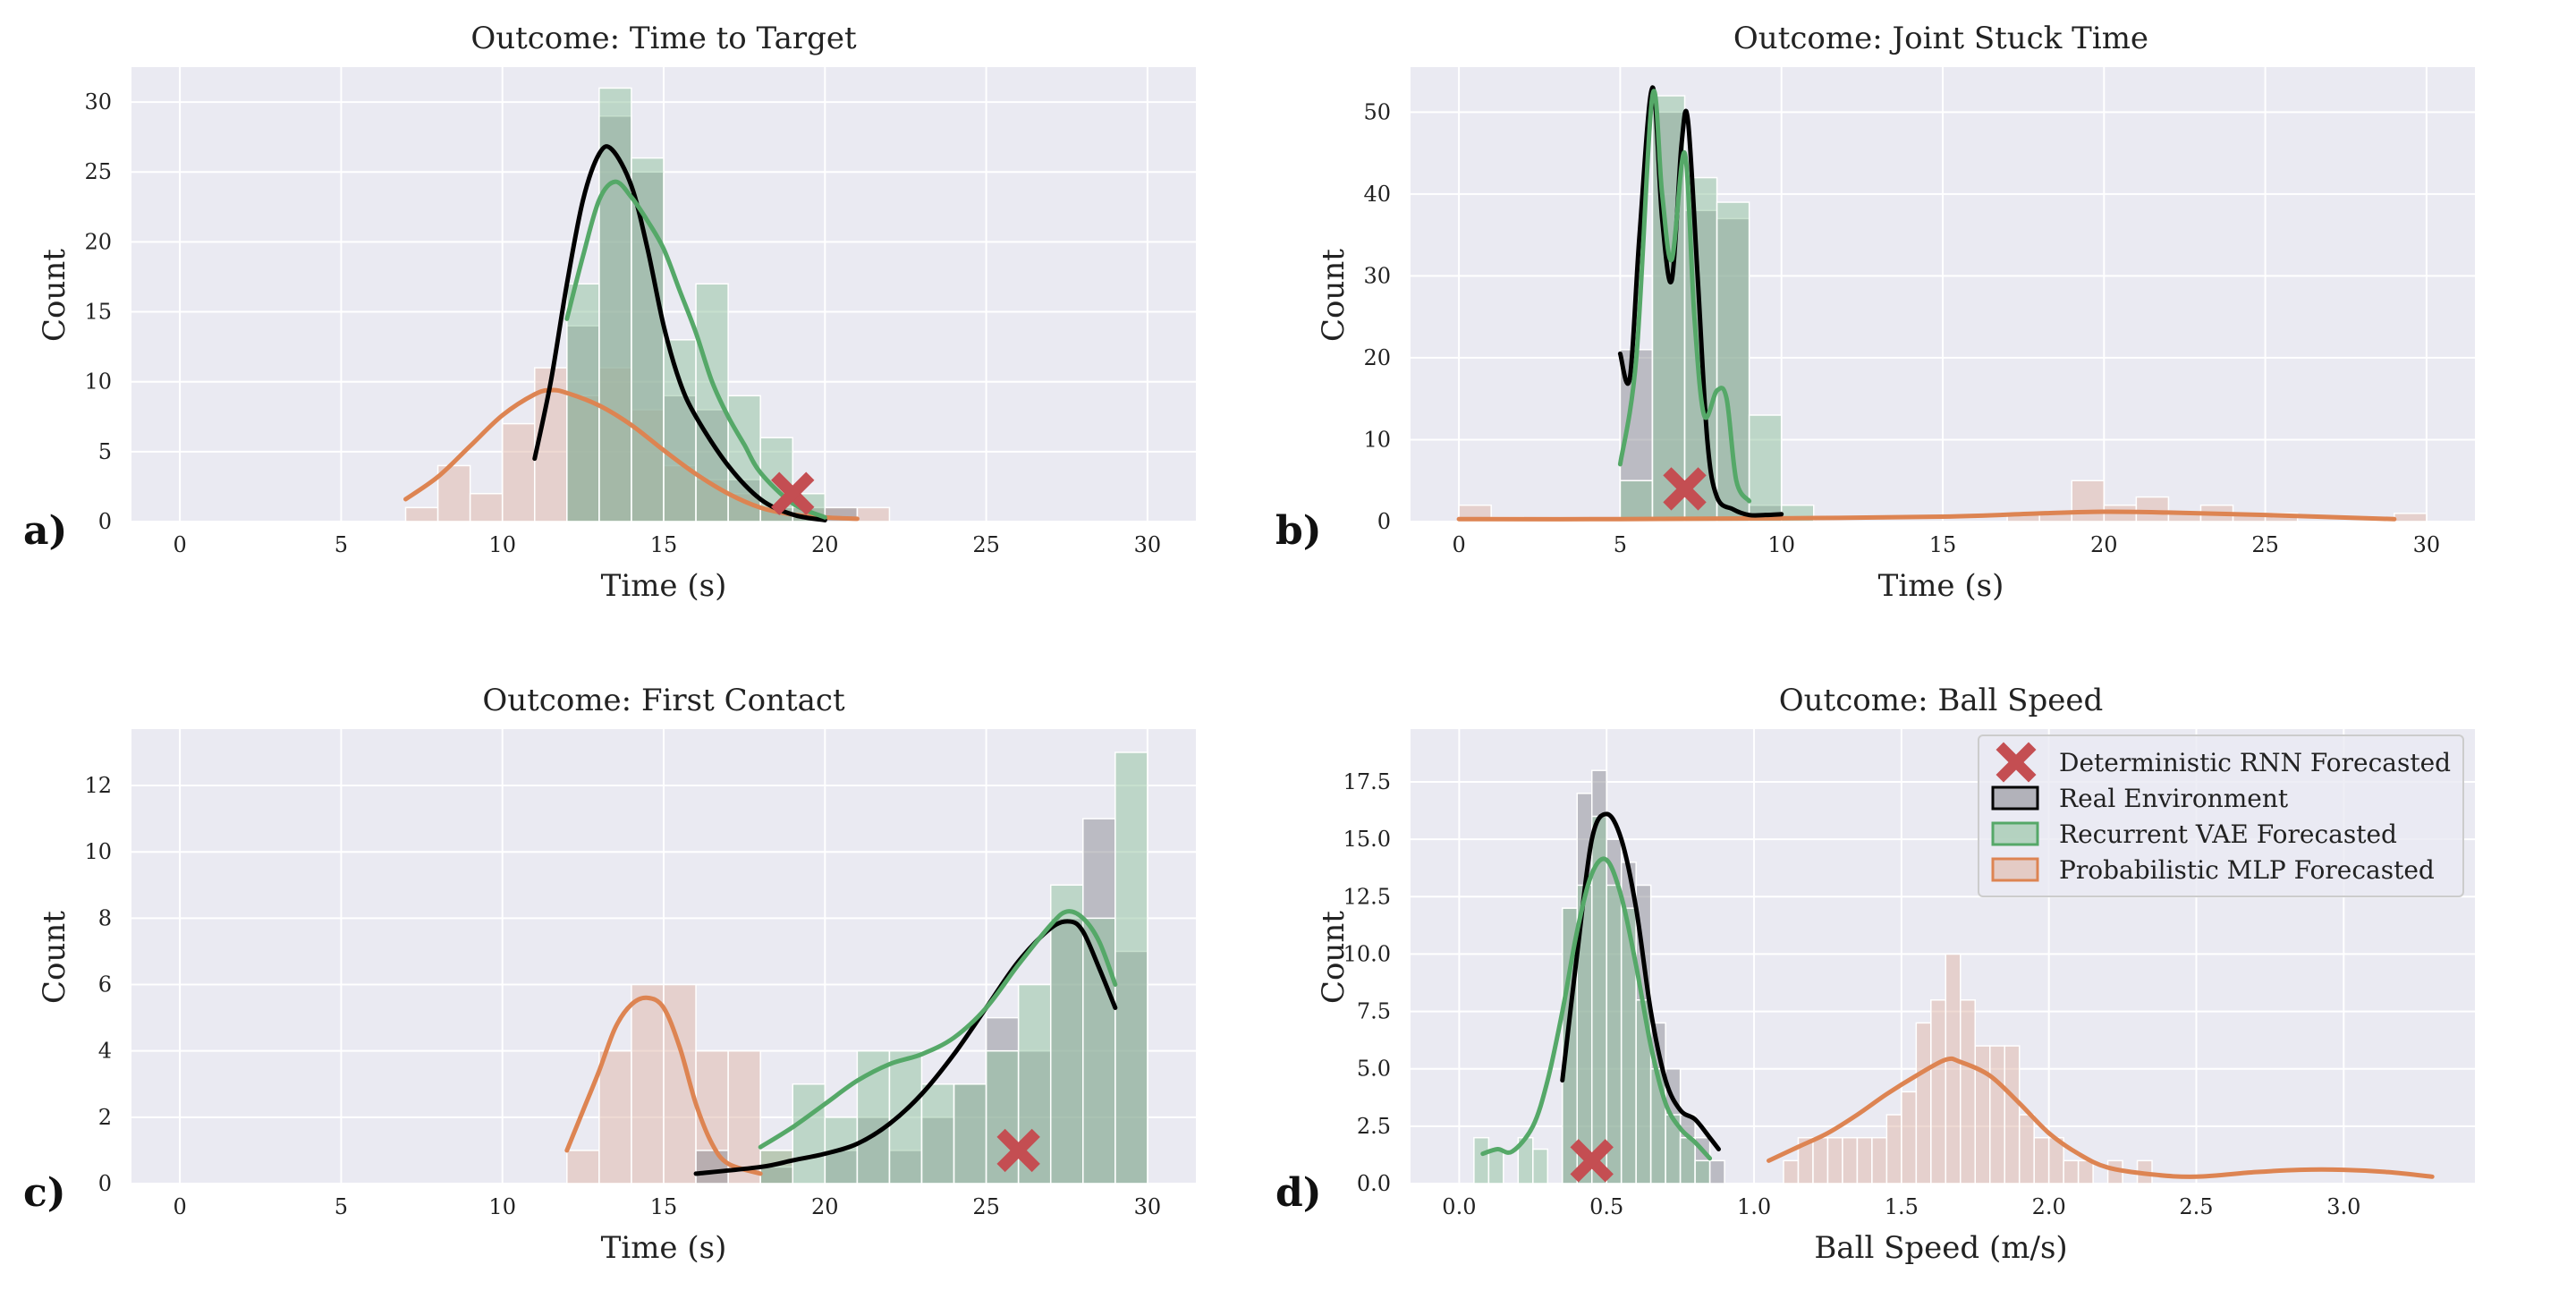  What do you see at coordinates (2247, 870) in the screenshot?
I see `legend-label-mlp: Probabilistic MLP Forecasted` at bounding box center [2247, 870].